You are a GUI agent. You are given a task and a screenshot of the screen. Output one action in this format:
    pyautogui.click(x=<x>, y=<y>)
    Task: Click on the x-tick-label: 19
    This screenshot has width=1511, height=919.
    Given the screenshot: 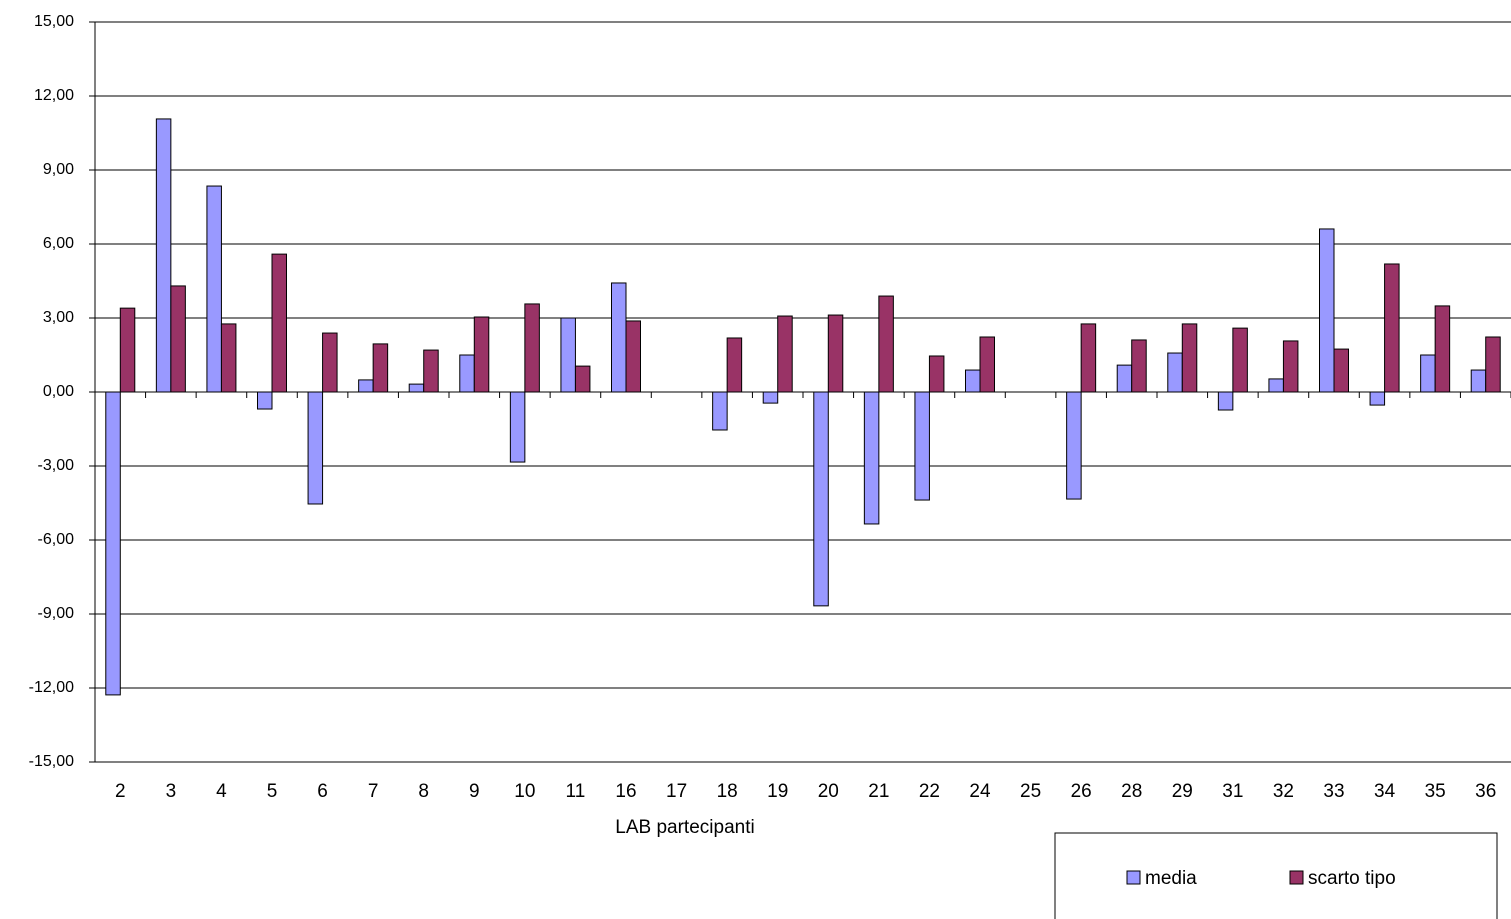 What is the action you would take?
    pyautogui.click(x=777, y=791)
    